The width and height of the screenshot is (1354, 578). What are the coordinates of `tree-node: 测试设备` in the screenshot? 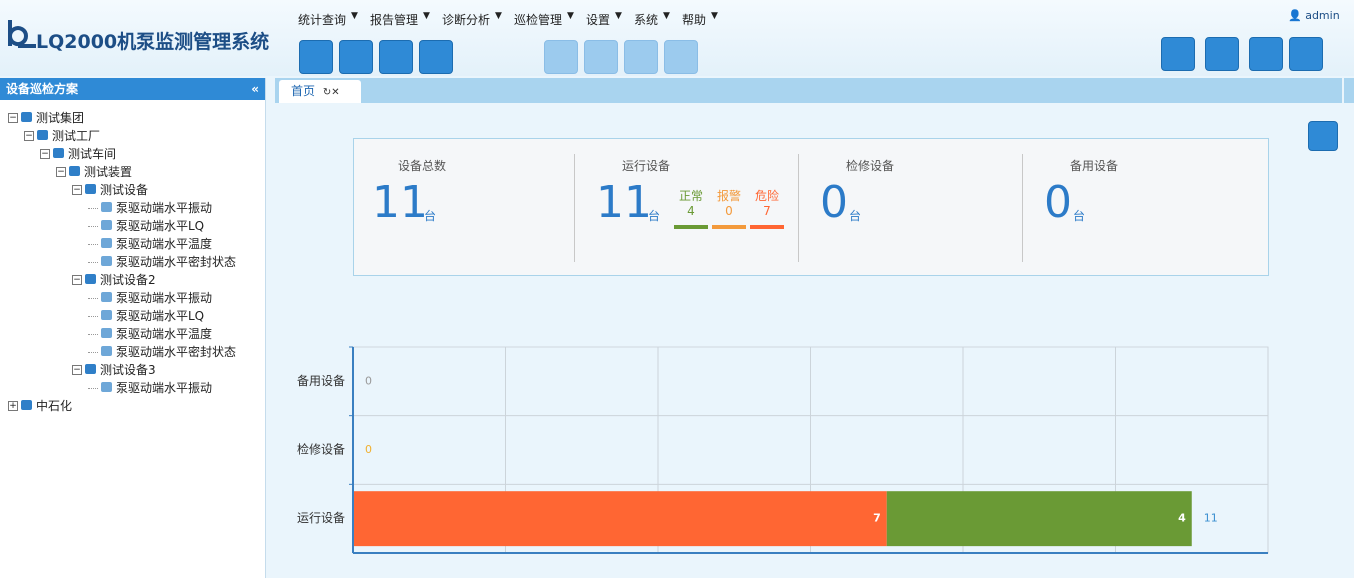 It's located at (124, 190).